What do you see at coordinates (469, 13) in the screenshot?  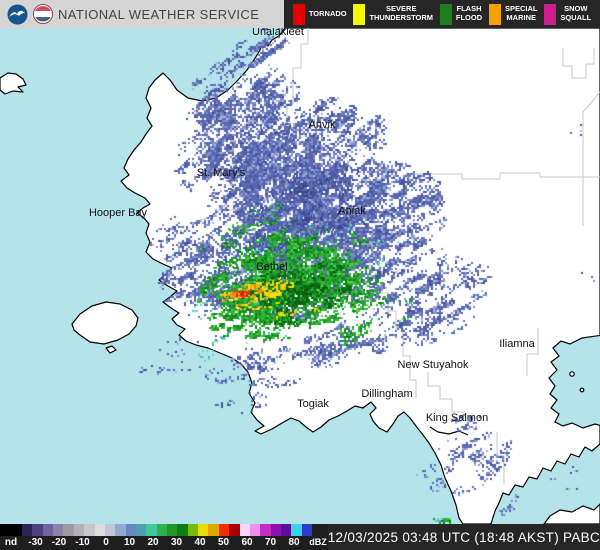 I see `warning-label: FLASH FLOOD` at bounding box center [469, 13].